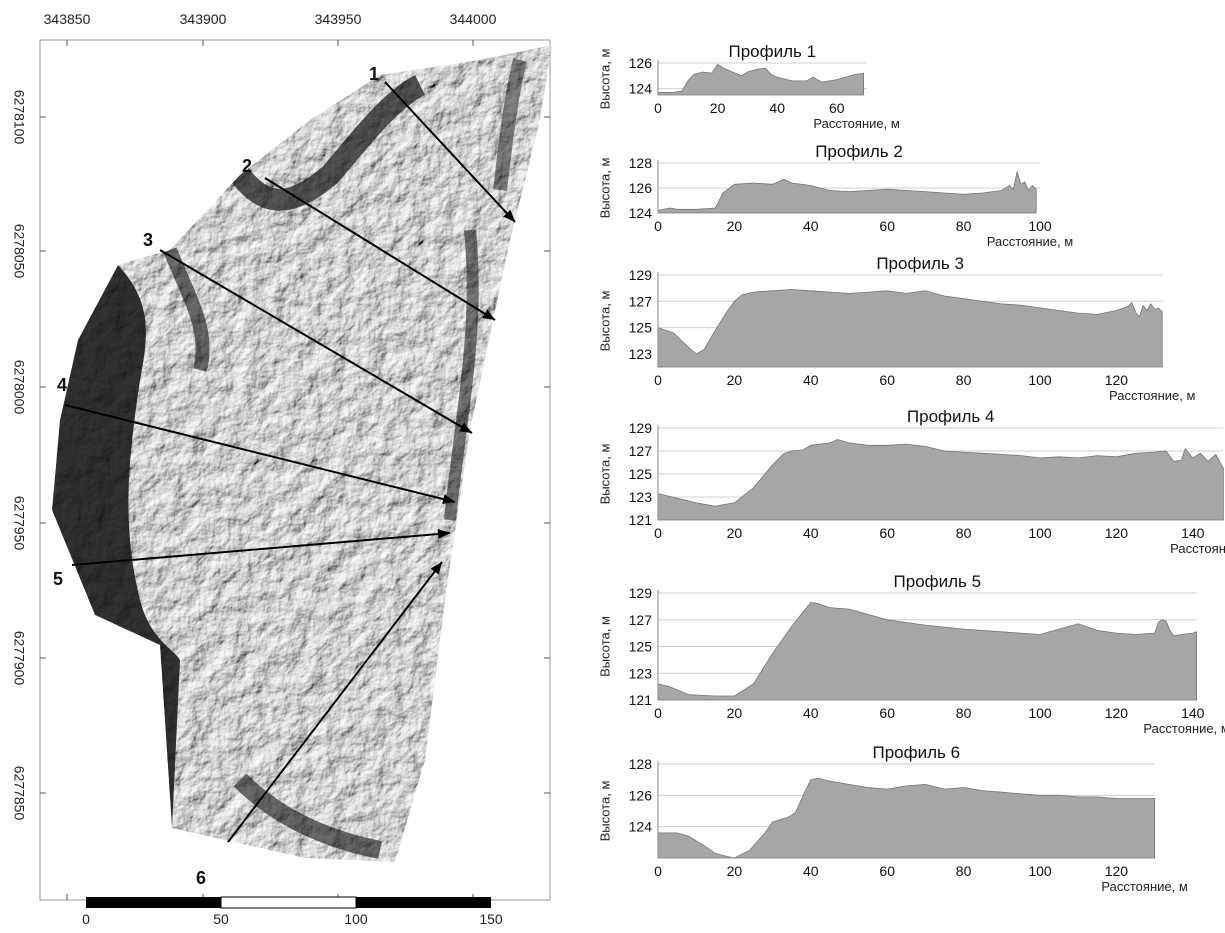 The width and height of the screenshot is (1225, 933). What do you see at coordinates (19, 793) in the screenshot?
I see `map-y-tick-label: 6277850` at bounding box center [19, 793].